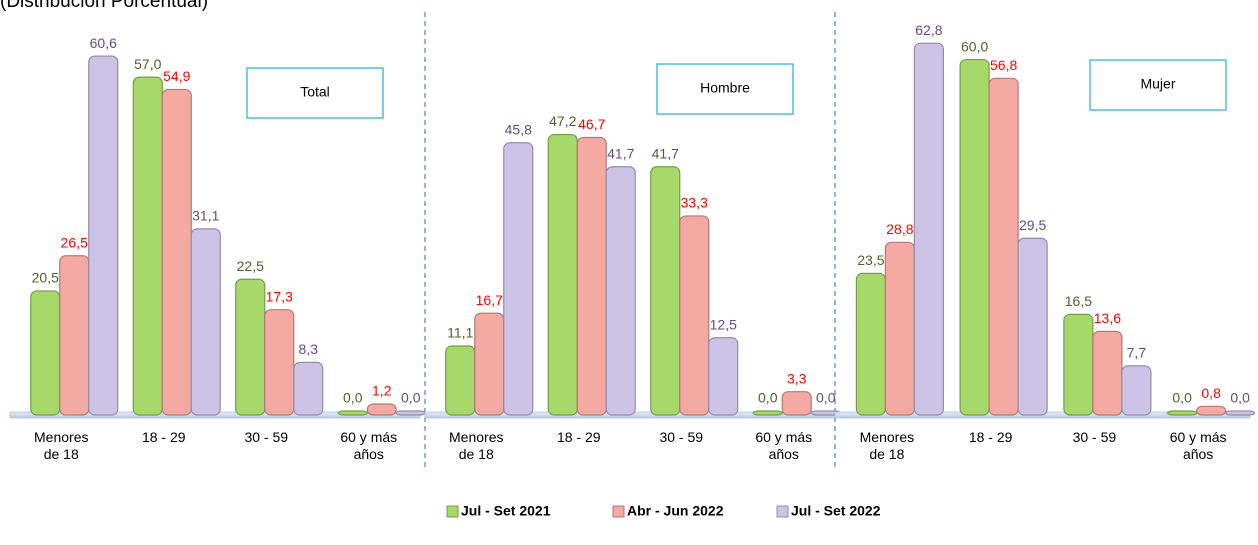 Image resolution: width=1258 pixels, height=545 pixels. What do you see at coordinates (460, 333) in the screenshot?
I see `value-label: 11,1` at bounding box center [460, 333].